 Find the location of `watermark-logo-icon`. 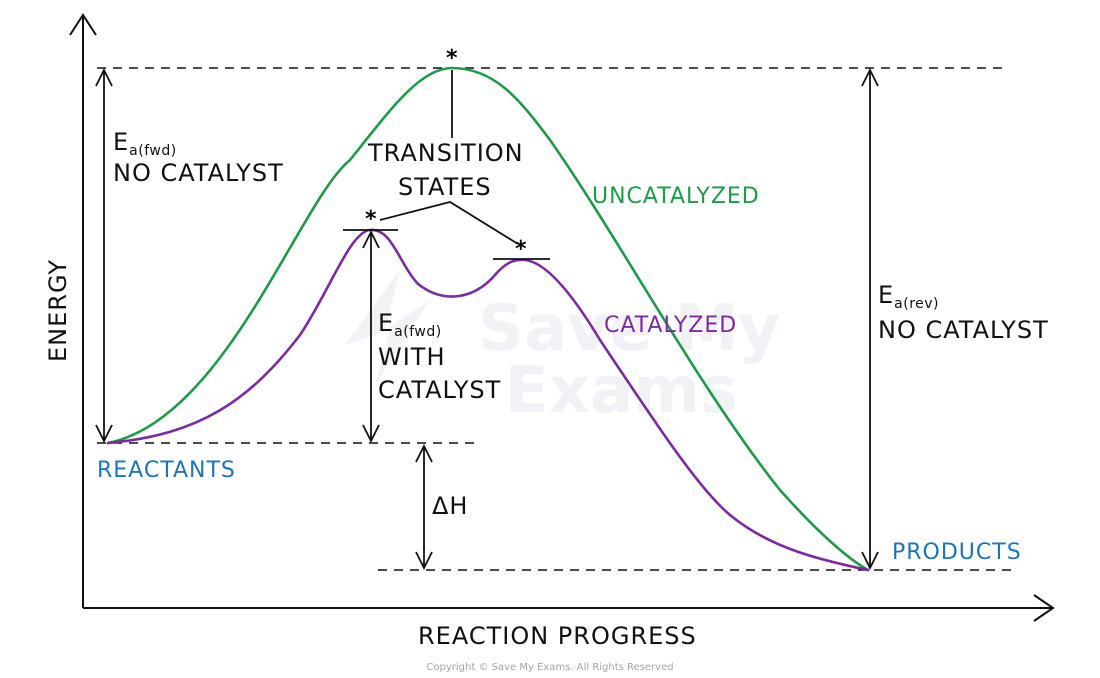

watermark-logo-icon is located at coordinates (387, 327).